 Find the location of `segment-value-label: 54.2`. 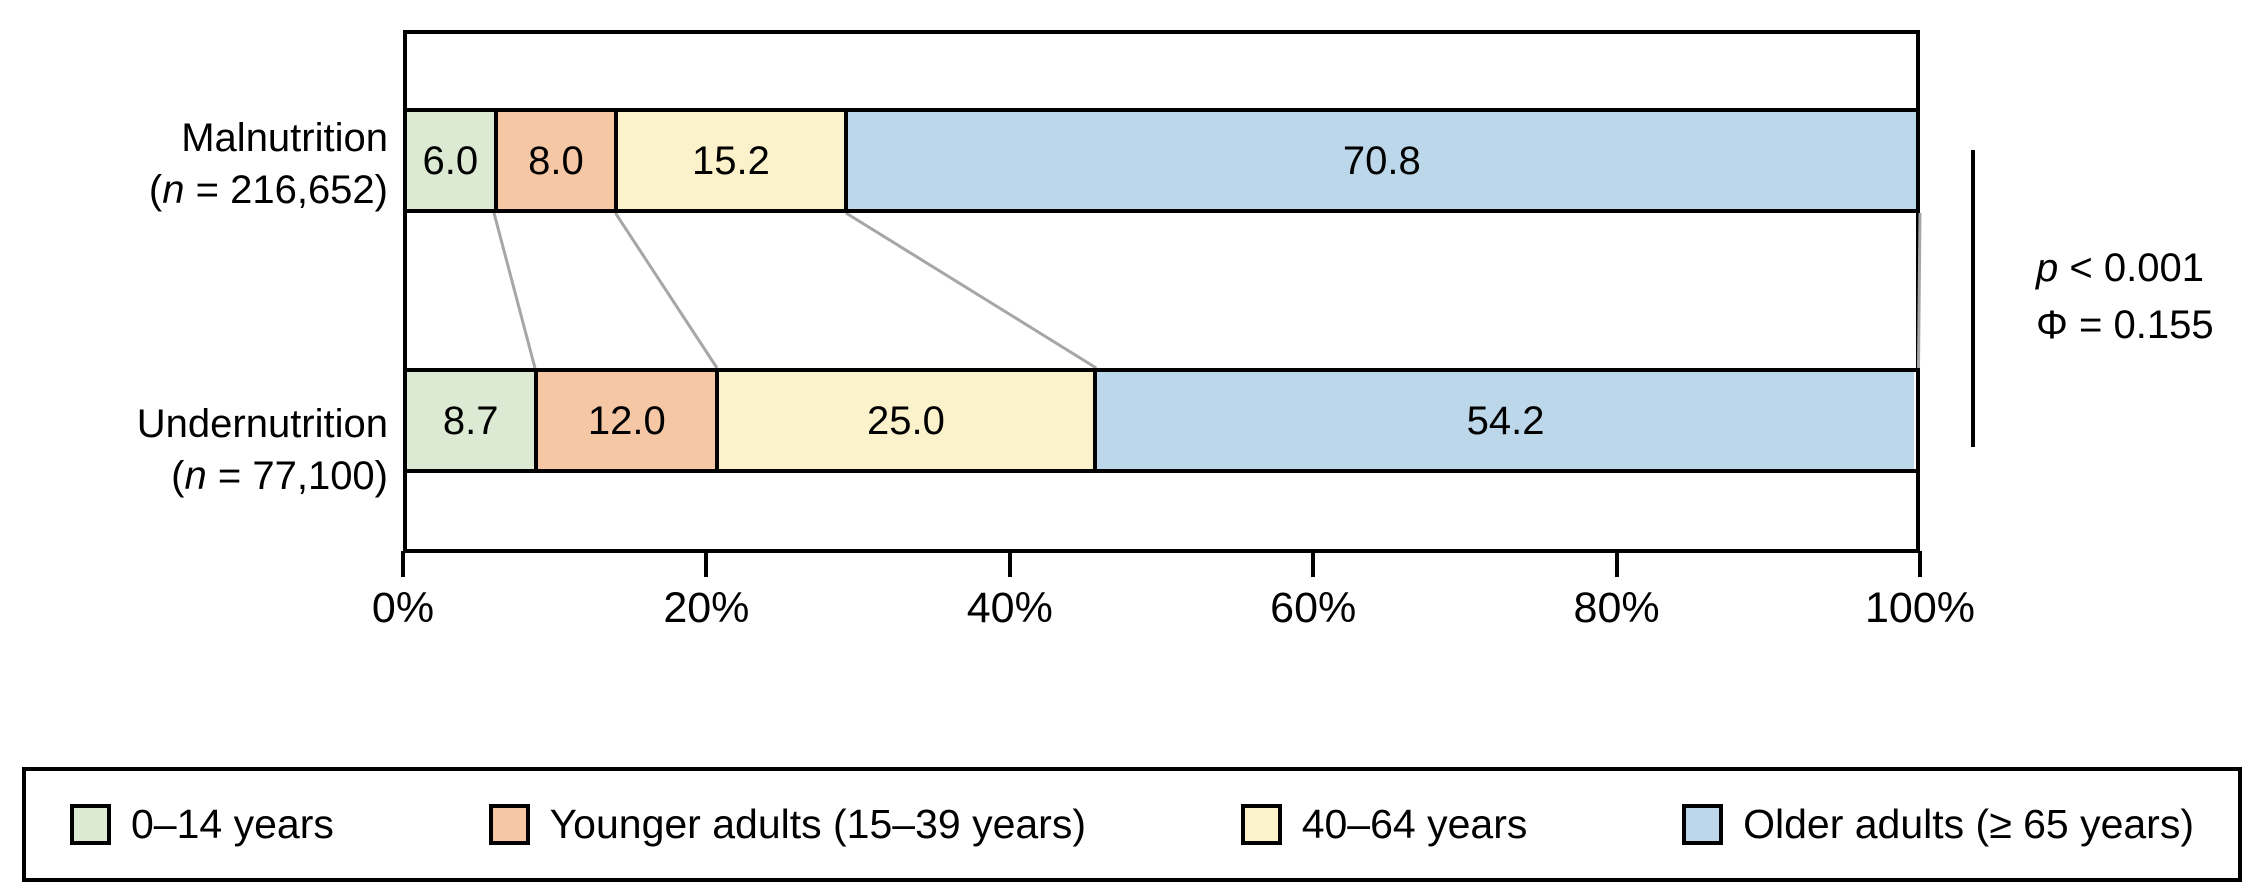

segment-value-label: 54.2 is located at coordinates (1505, 420).